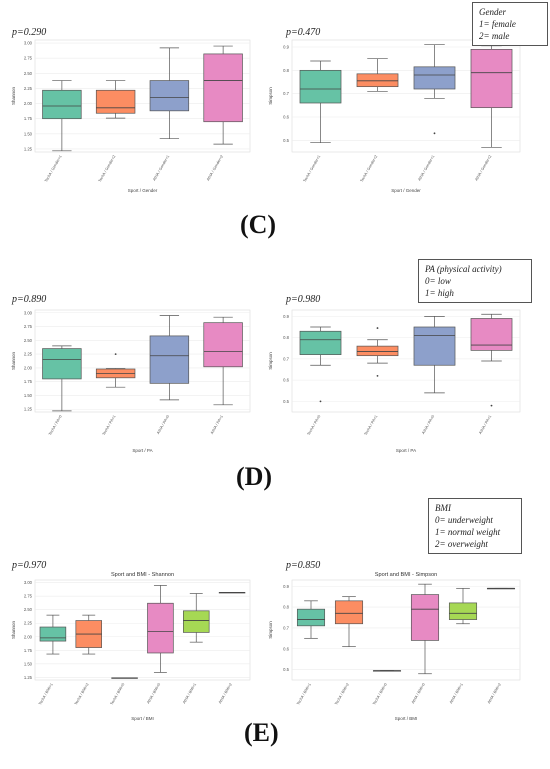 Image resolution: width=550 pixels, height=769 pixels. Describe the element at coordinates (303, 32) in the screenshot. I see `pvalue-c-right: p=0.470` at that location.